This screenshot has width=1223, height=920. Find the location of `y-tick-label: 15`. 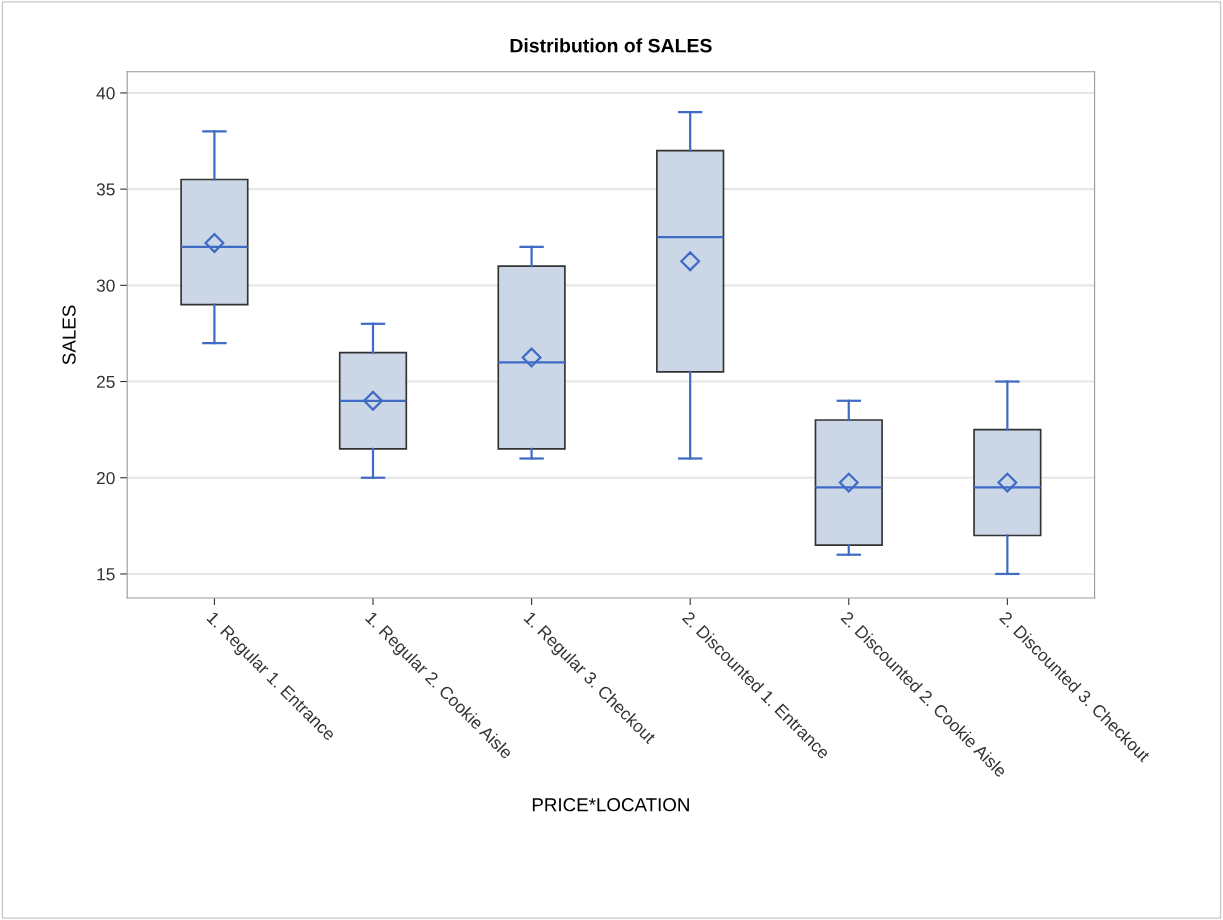

y-tick-label: 15 is located at coordinates (106, 574).